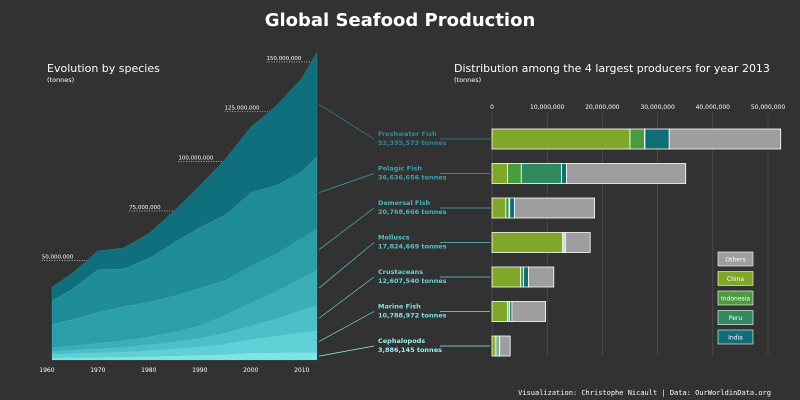 This screenshot has width=800, height=400. I want to click on area-chart-title: Evolution by species, so click(103, 68).